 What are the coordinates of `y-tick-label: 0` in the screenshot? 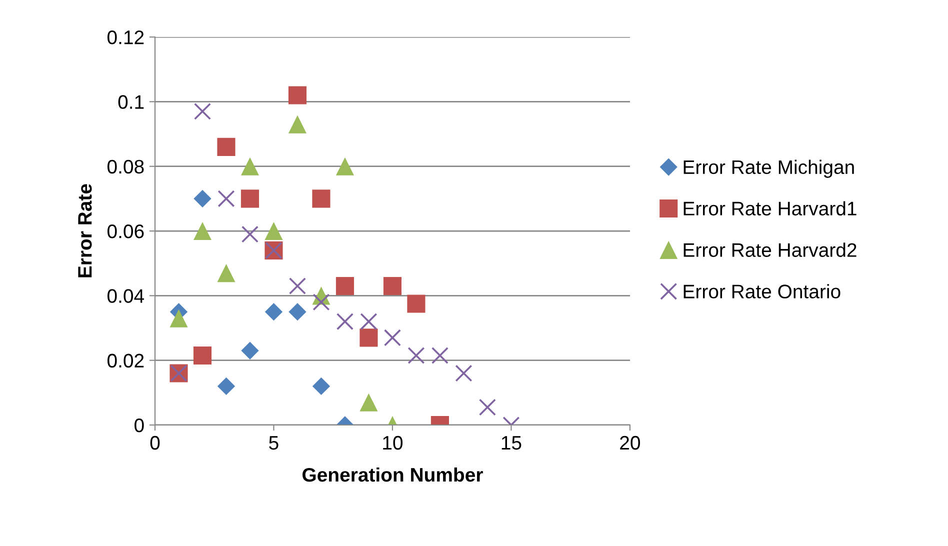 It's located at (139, 425).